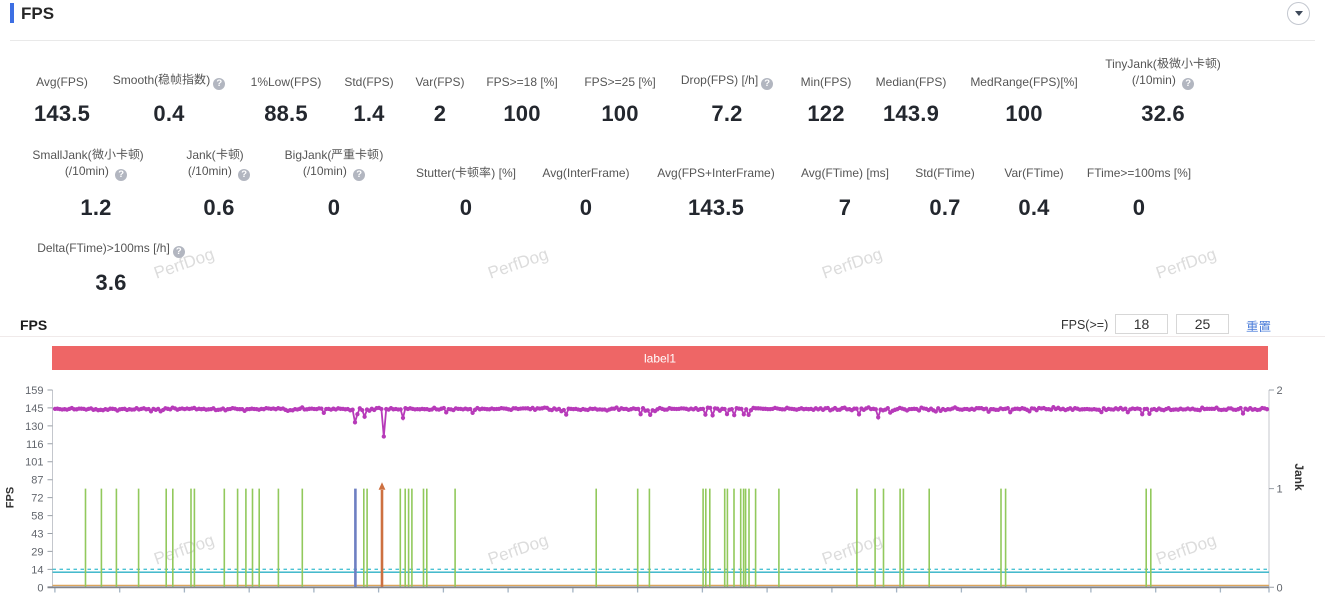  I want to click on svg-text: 87, so click(37, 481).